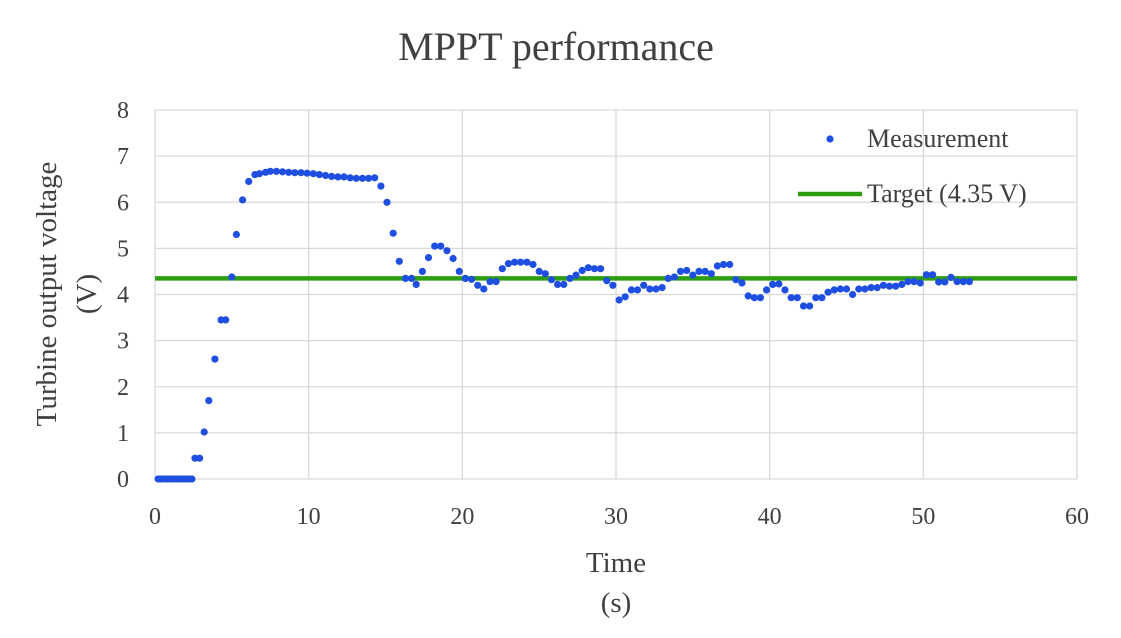 This screenshot has height=638, width=1121. What do you see at coordinates (1077, 517) in the screenshot?
I see `x-tick-label: 60` at bounding box center [1077, 517].